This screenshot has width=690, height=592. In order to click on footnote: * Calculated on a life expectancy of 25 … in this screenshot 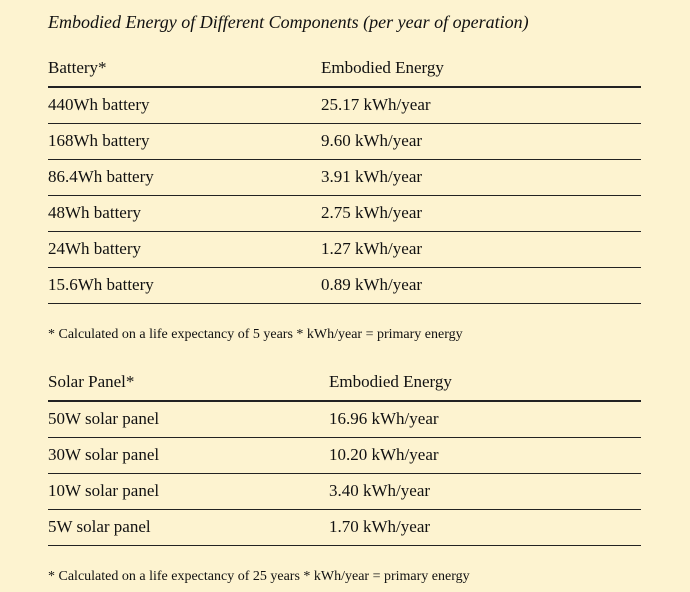, I will do `click(259, 576)`.